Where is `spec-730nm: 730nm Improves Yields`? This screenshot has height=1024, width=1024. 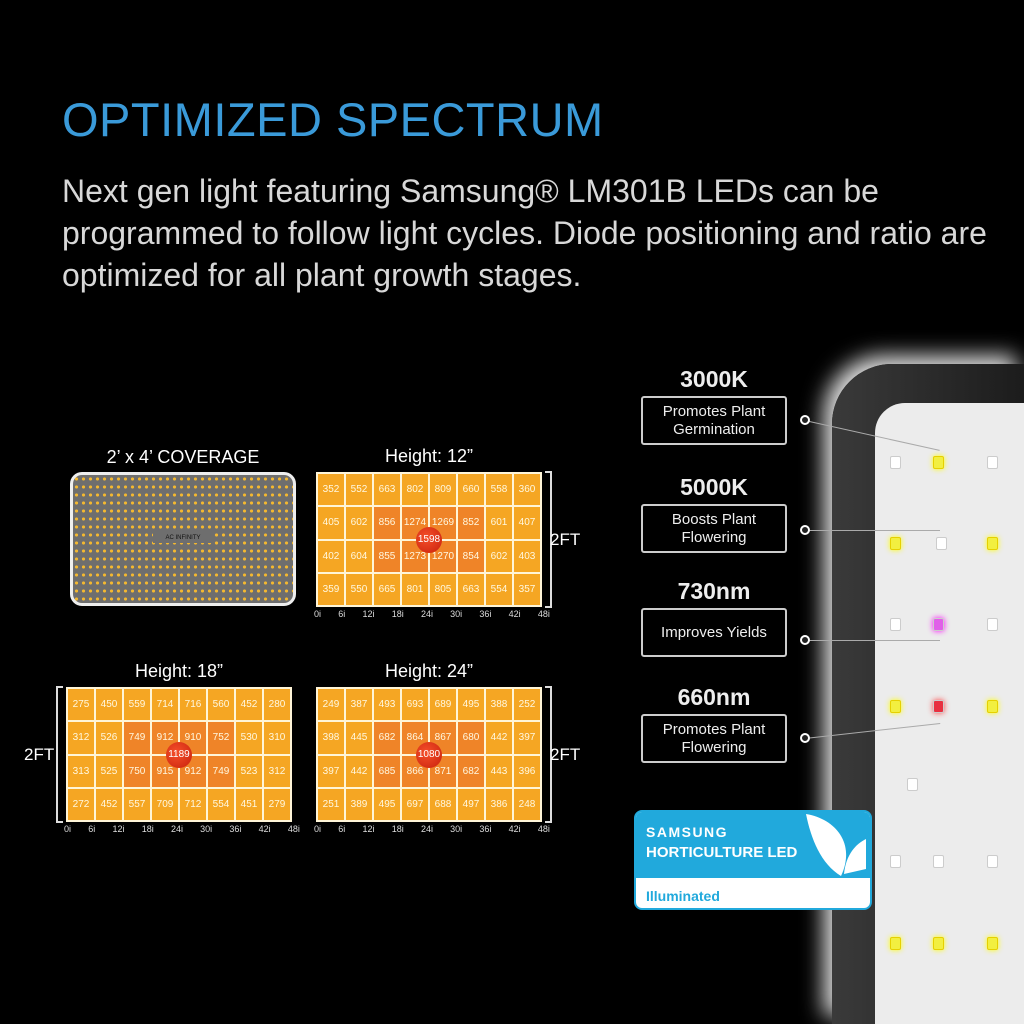
spec-730nm: 730nm Improves Yields is located at coordinates (714, 617).